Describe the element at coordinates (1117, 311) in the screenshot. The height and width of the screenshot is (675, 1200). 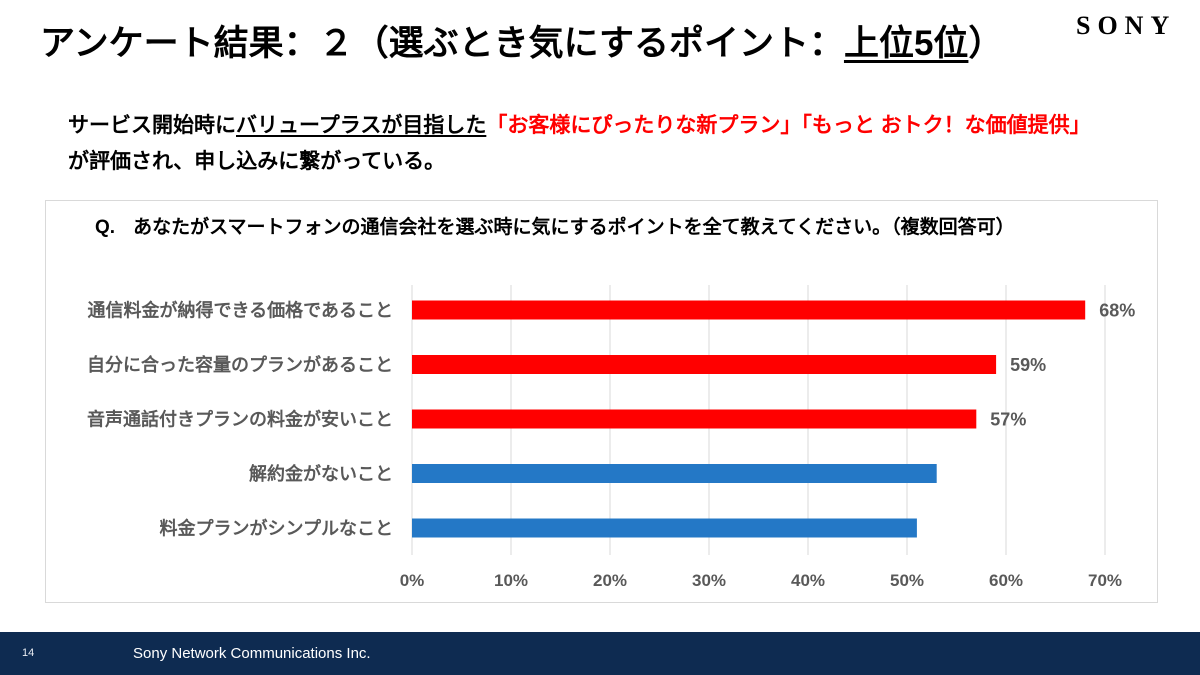
I see `data-label-1: 68%` at that location.